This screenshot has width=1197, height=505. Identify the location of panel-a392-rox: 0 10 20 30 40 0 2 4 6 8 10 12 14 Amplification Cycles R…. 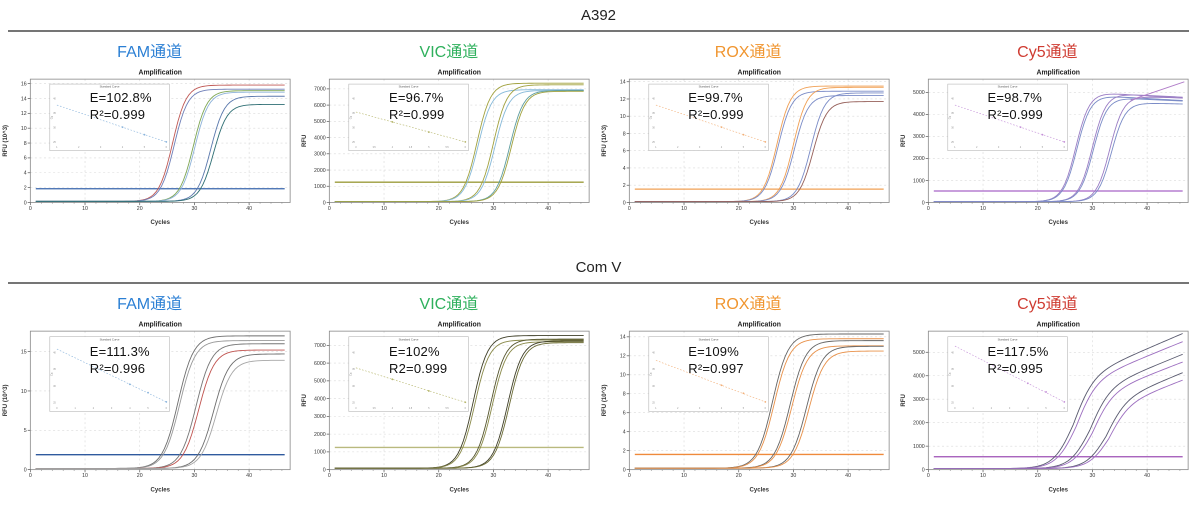
(748, 147).